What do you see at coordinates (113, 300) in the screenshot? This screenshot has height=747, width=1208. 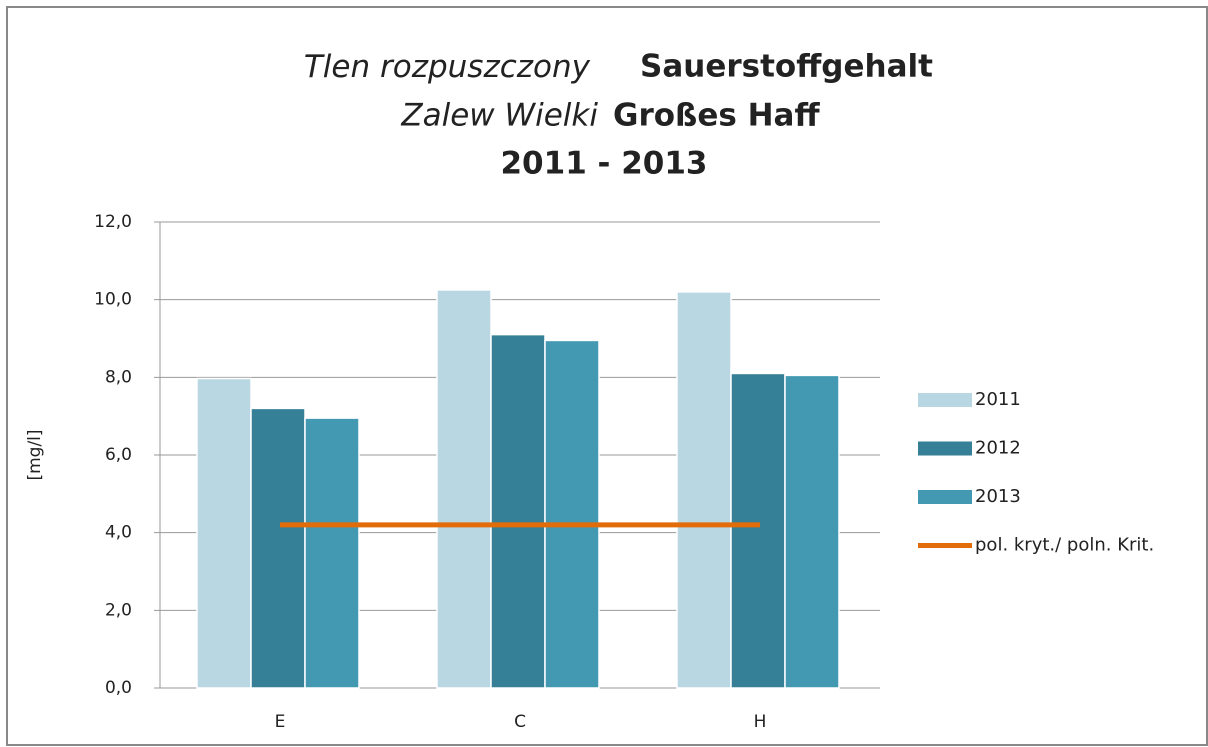 I see `y-tick-label: 10,0` at bounding box center [113, 300].